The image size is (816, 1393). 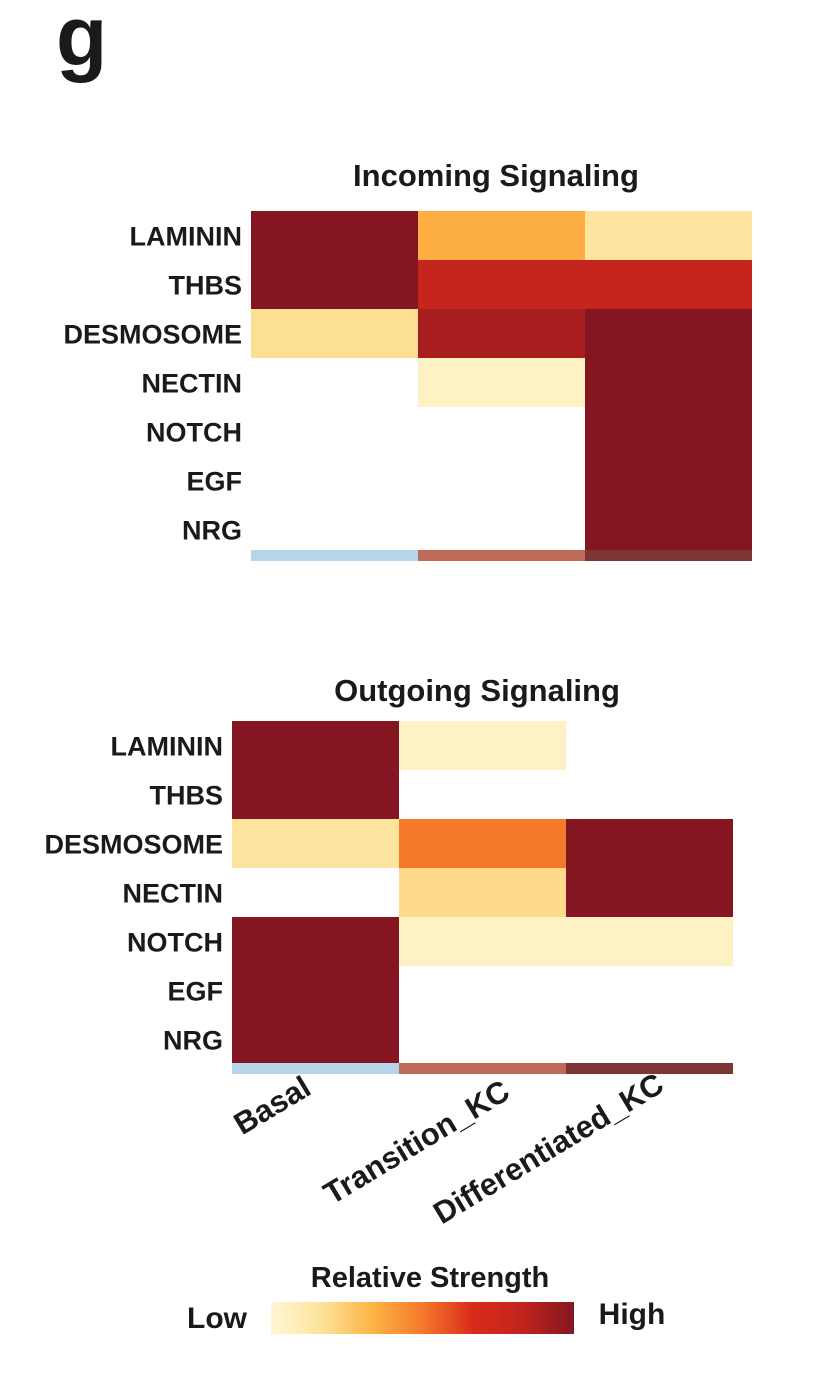 What do you see at coordinates (632, 1314) in the screenshot?
I see `legend-high-label: High` at bounding box center [632, 1314].